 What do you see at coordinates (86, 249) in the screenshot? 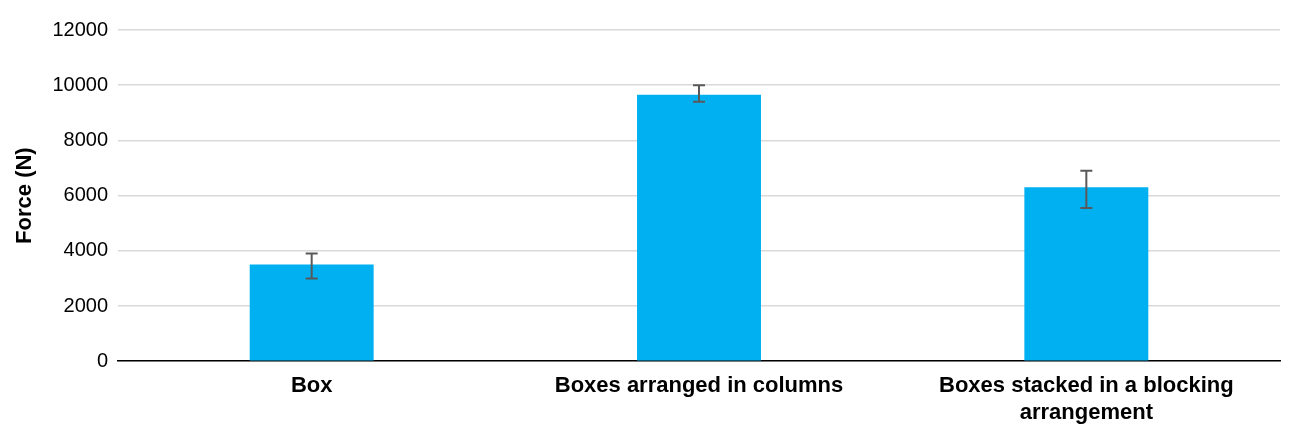
I see `y-tick-label: 4000` at bounding box center [86, 249].